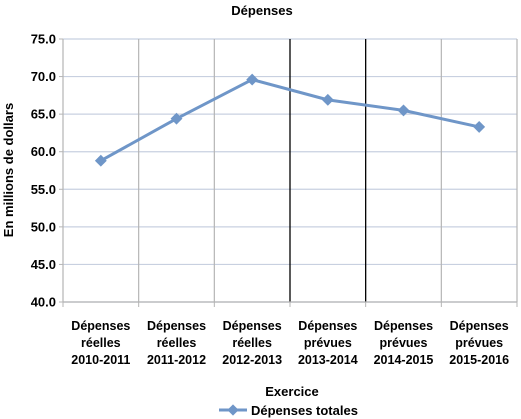 The height and width of the screenshot is (419, 521). What do you see at coordinates (304, 410) in the screenshot?
I see `legend-label: Dépenses totales` at bounding box center [304, 410].